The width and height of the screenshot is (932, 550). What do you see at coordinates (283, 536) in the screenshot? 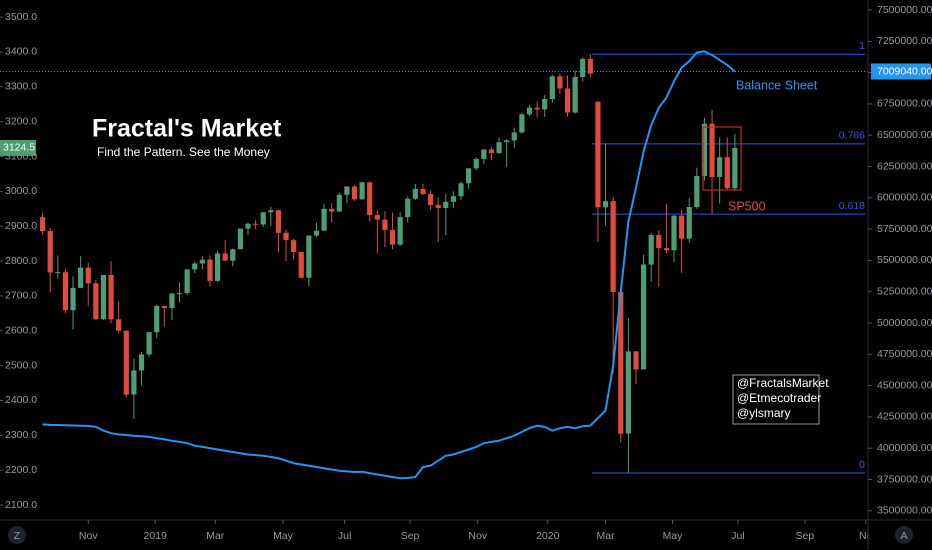
I see `x-tick-label: May` at bounding box center [283, 536].